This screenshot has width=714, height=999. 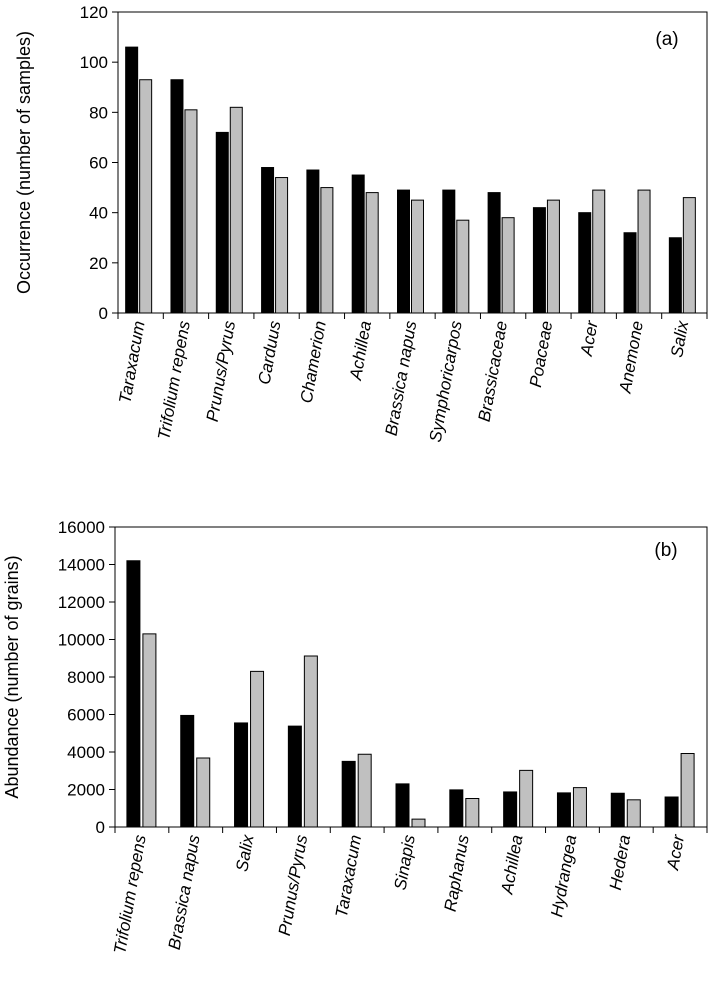 What do you see at coordinates (446, 381) in the screenshot?
I see `category-label: Symphoricarpos` at bounding box center [446, 381].